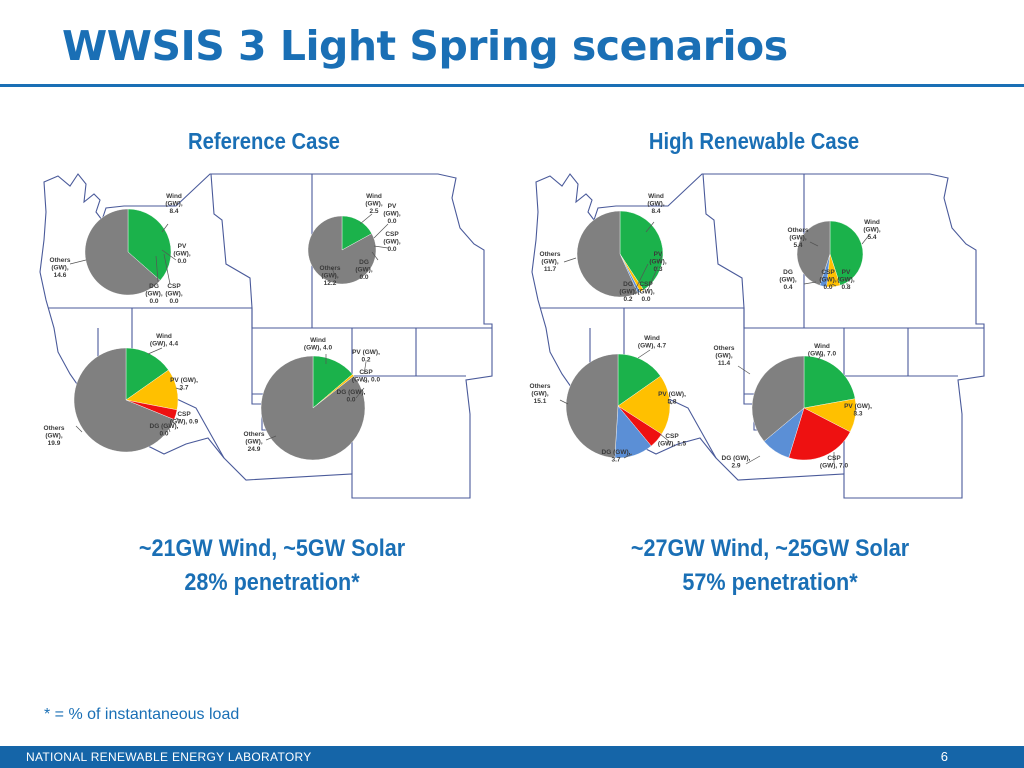 Image resolution: width=1024 pixels, height=768 pixels. What do you see at coordinates (770, 566) in the screenshot?
I see `summary-high-renewable: ~27GW Wind, ~25GW Solar 57% penetration*` at bounding box center [770, 566].